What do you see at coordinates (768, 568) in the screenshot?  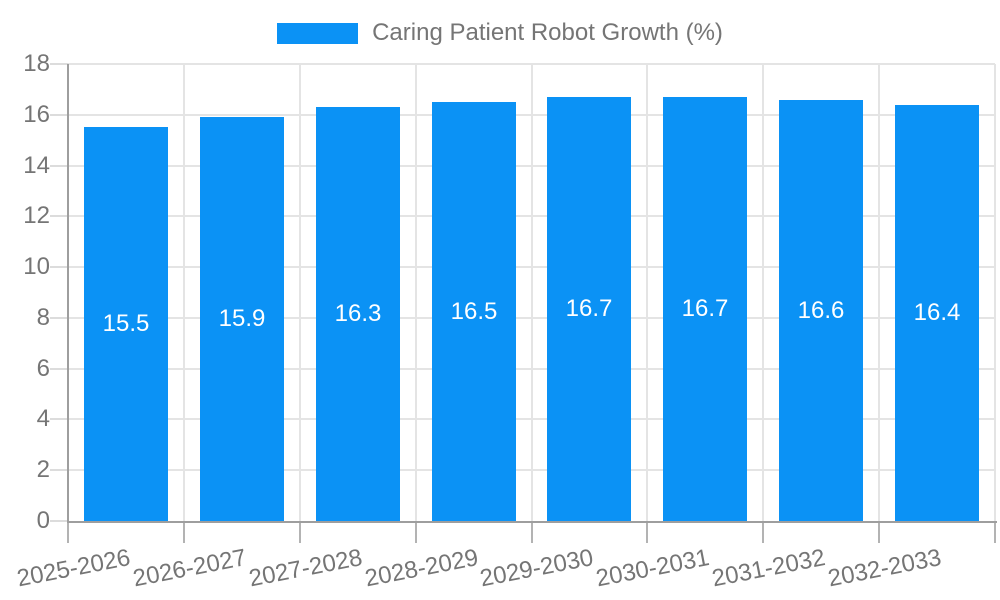 I see `x-tick-label: 2031-2032` at bounding box center [768, 568].